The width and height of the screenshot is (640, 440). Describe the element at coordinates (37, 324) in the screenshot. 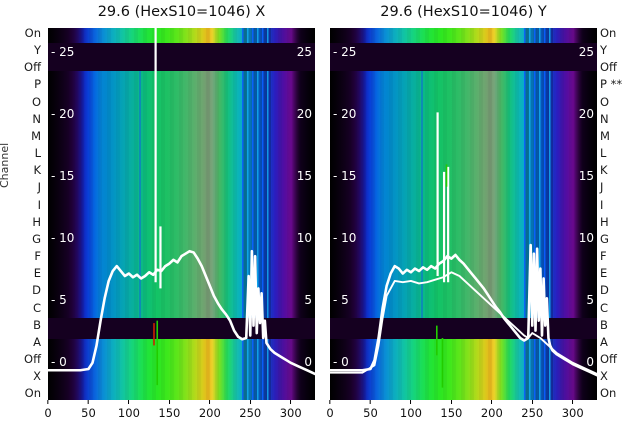

I see `left-channel-label-17: B` at that location.